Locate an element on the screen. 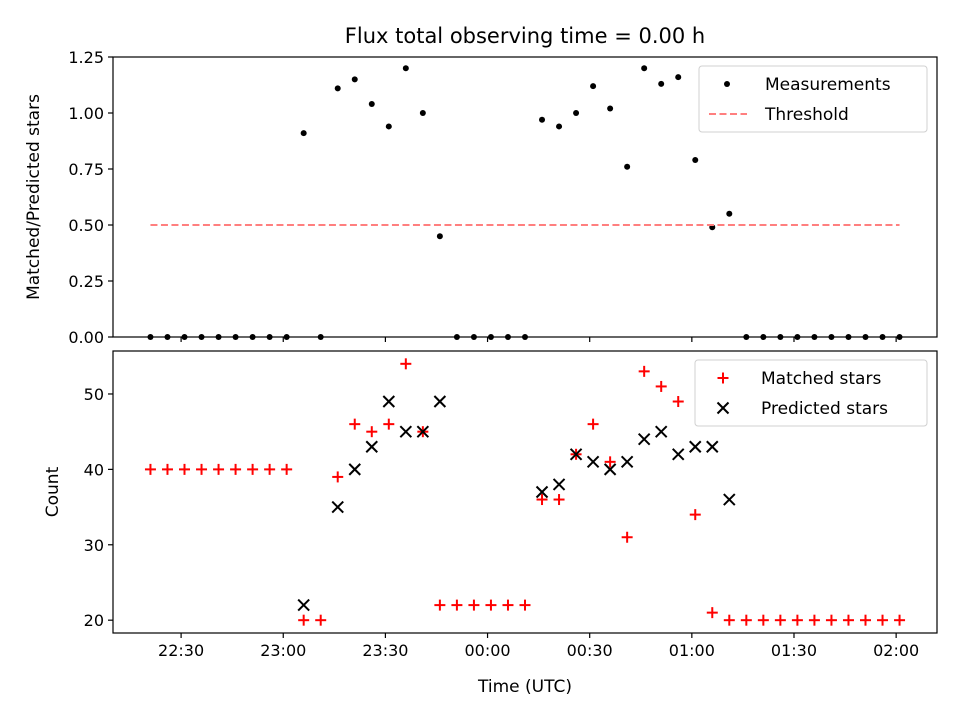 The height and width of the screenshot is (720, 960). legend-entry-label: Predicted stars is located at coordinates (824, 409).